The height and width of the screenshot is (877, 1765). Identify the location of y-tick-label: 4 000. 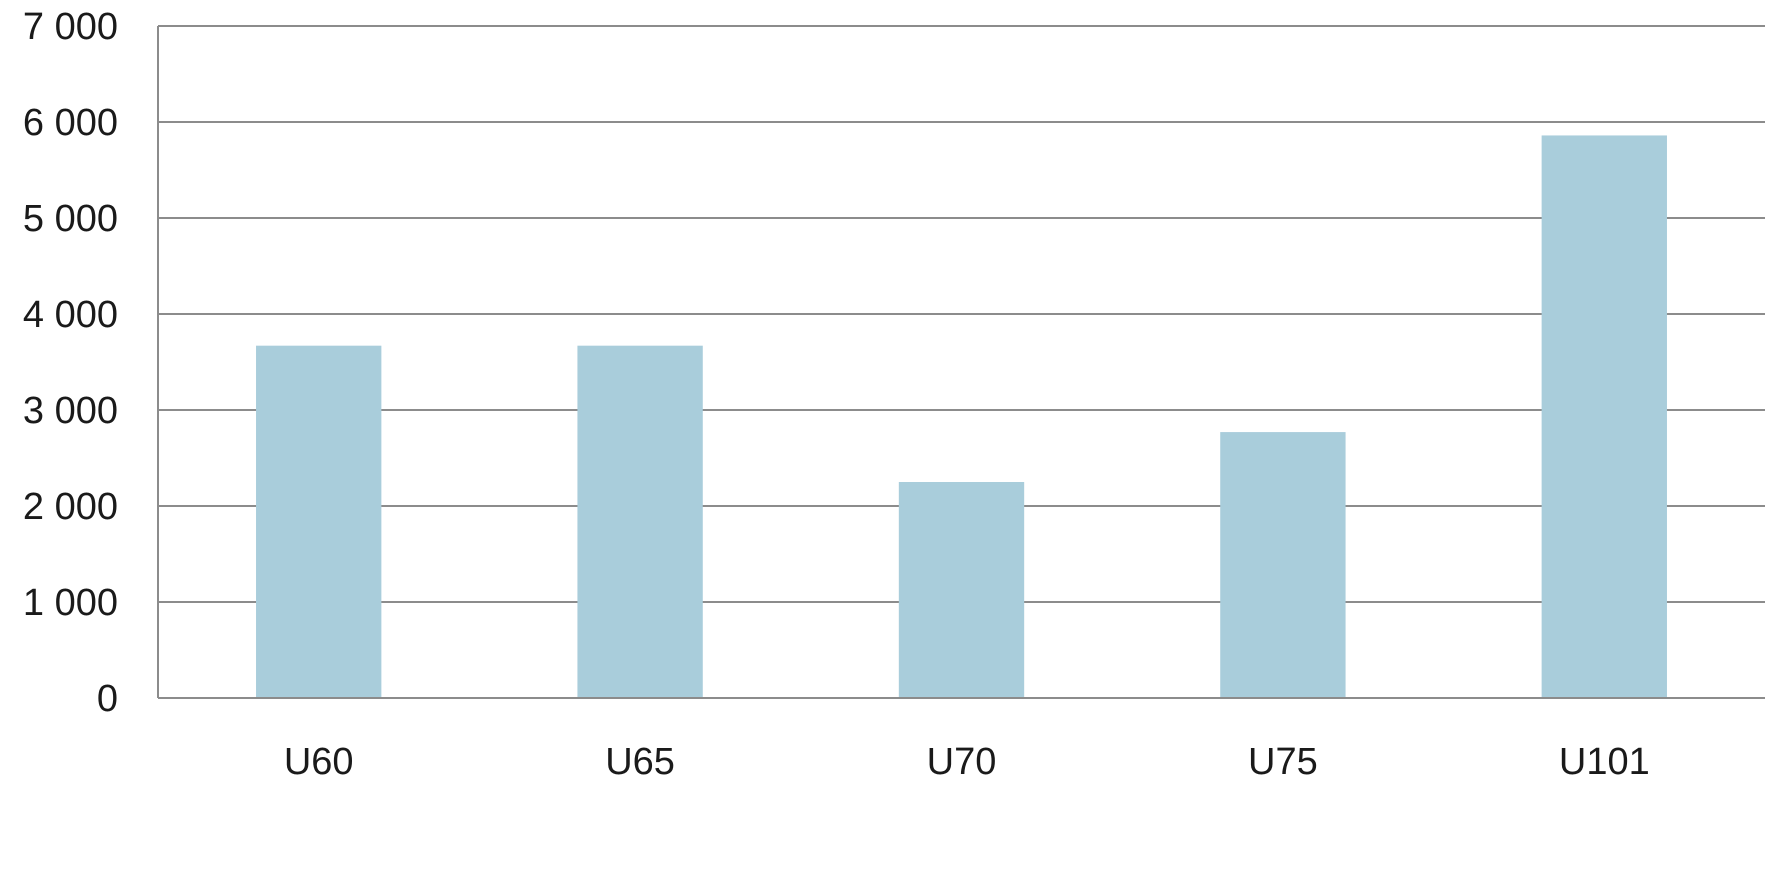
(70, 315).